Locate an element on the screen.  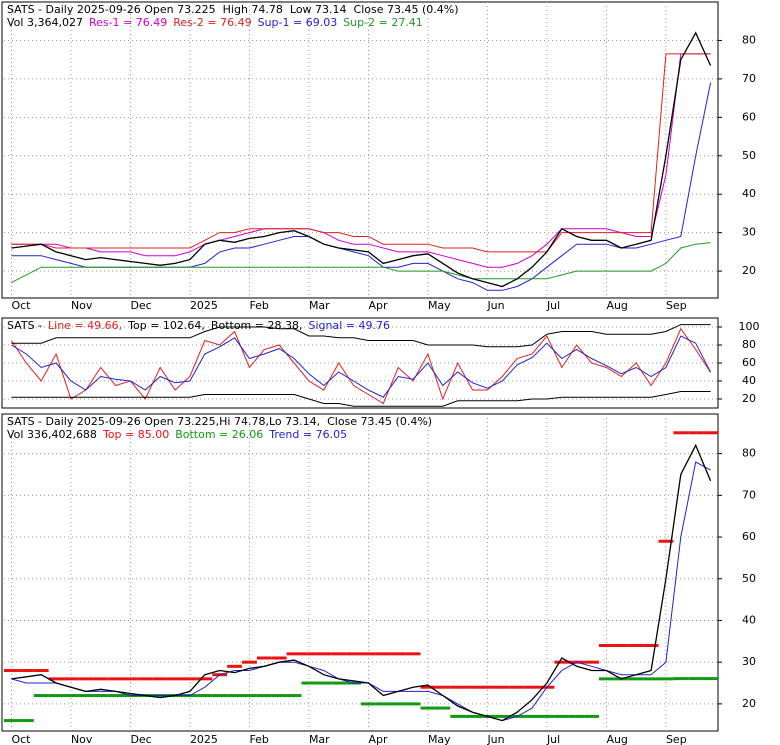
header-subtitle: Vol 336,402,688 is located at coordinates (52, 434).